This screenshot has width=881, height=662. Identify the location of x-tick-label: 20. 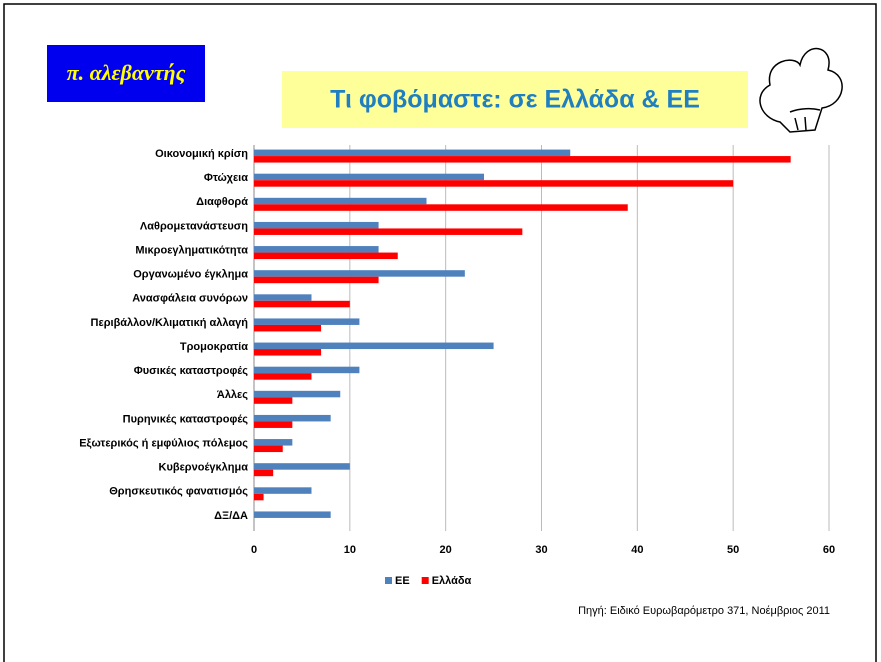
(446, 550).